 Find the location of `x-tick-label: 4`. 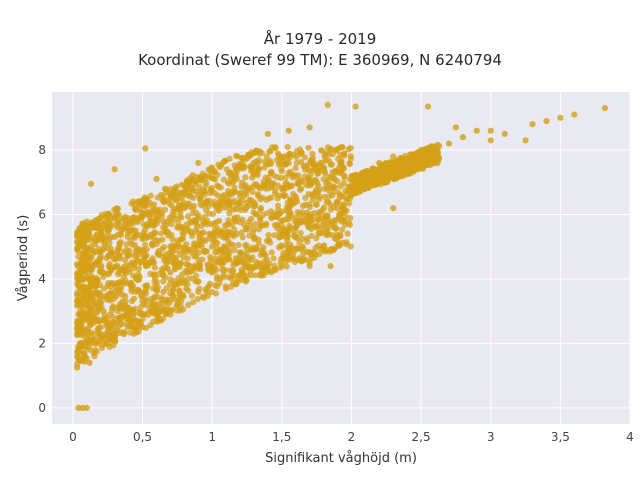

x-tick-label: 4 is located at coordinates (630, 437).